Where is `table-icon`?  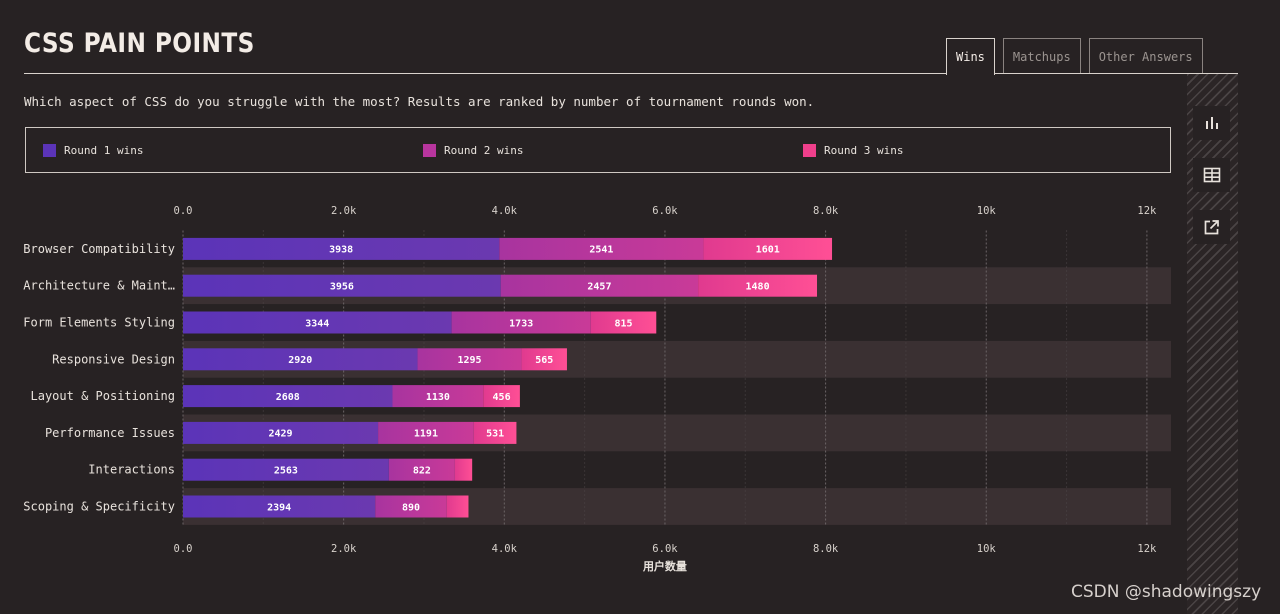
table-icon is located at coordinates (1211, 175).